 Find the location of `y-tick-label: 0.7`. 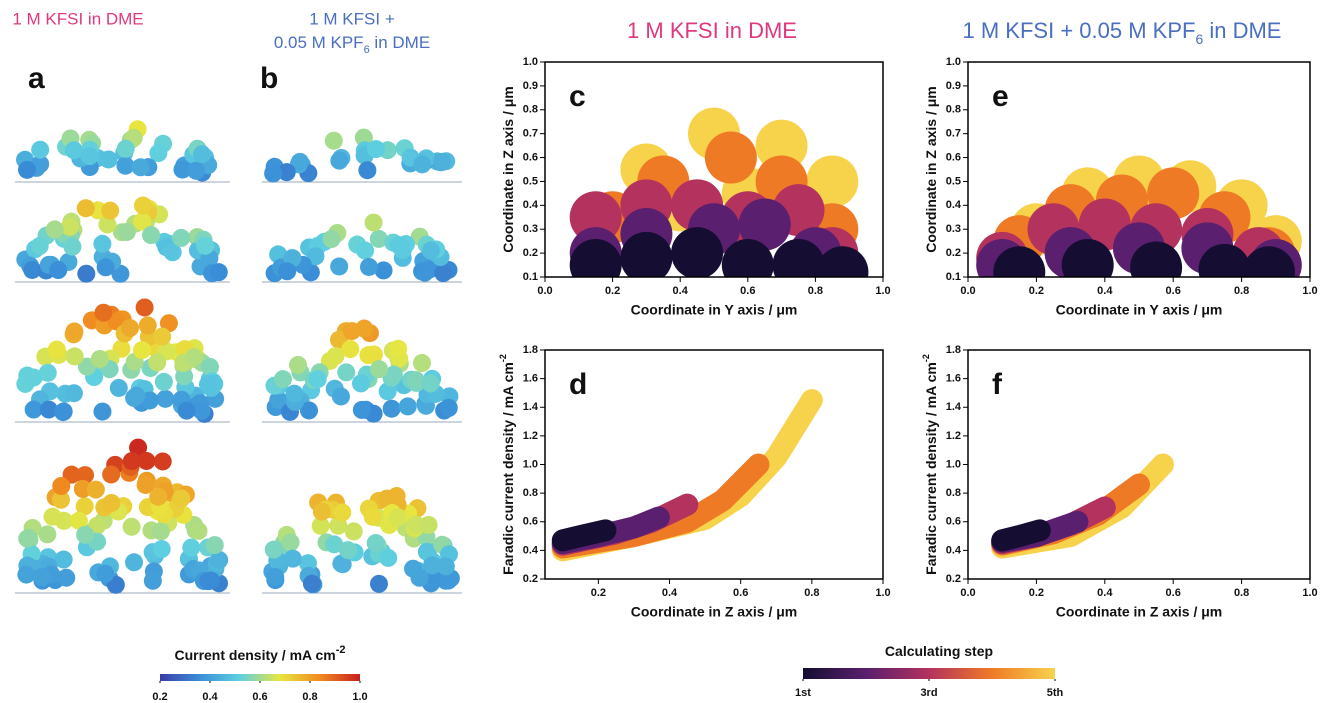

y-tick-label: 0.7 is located at coordinates (953, 134).